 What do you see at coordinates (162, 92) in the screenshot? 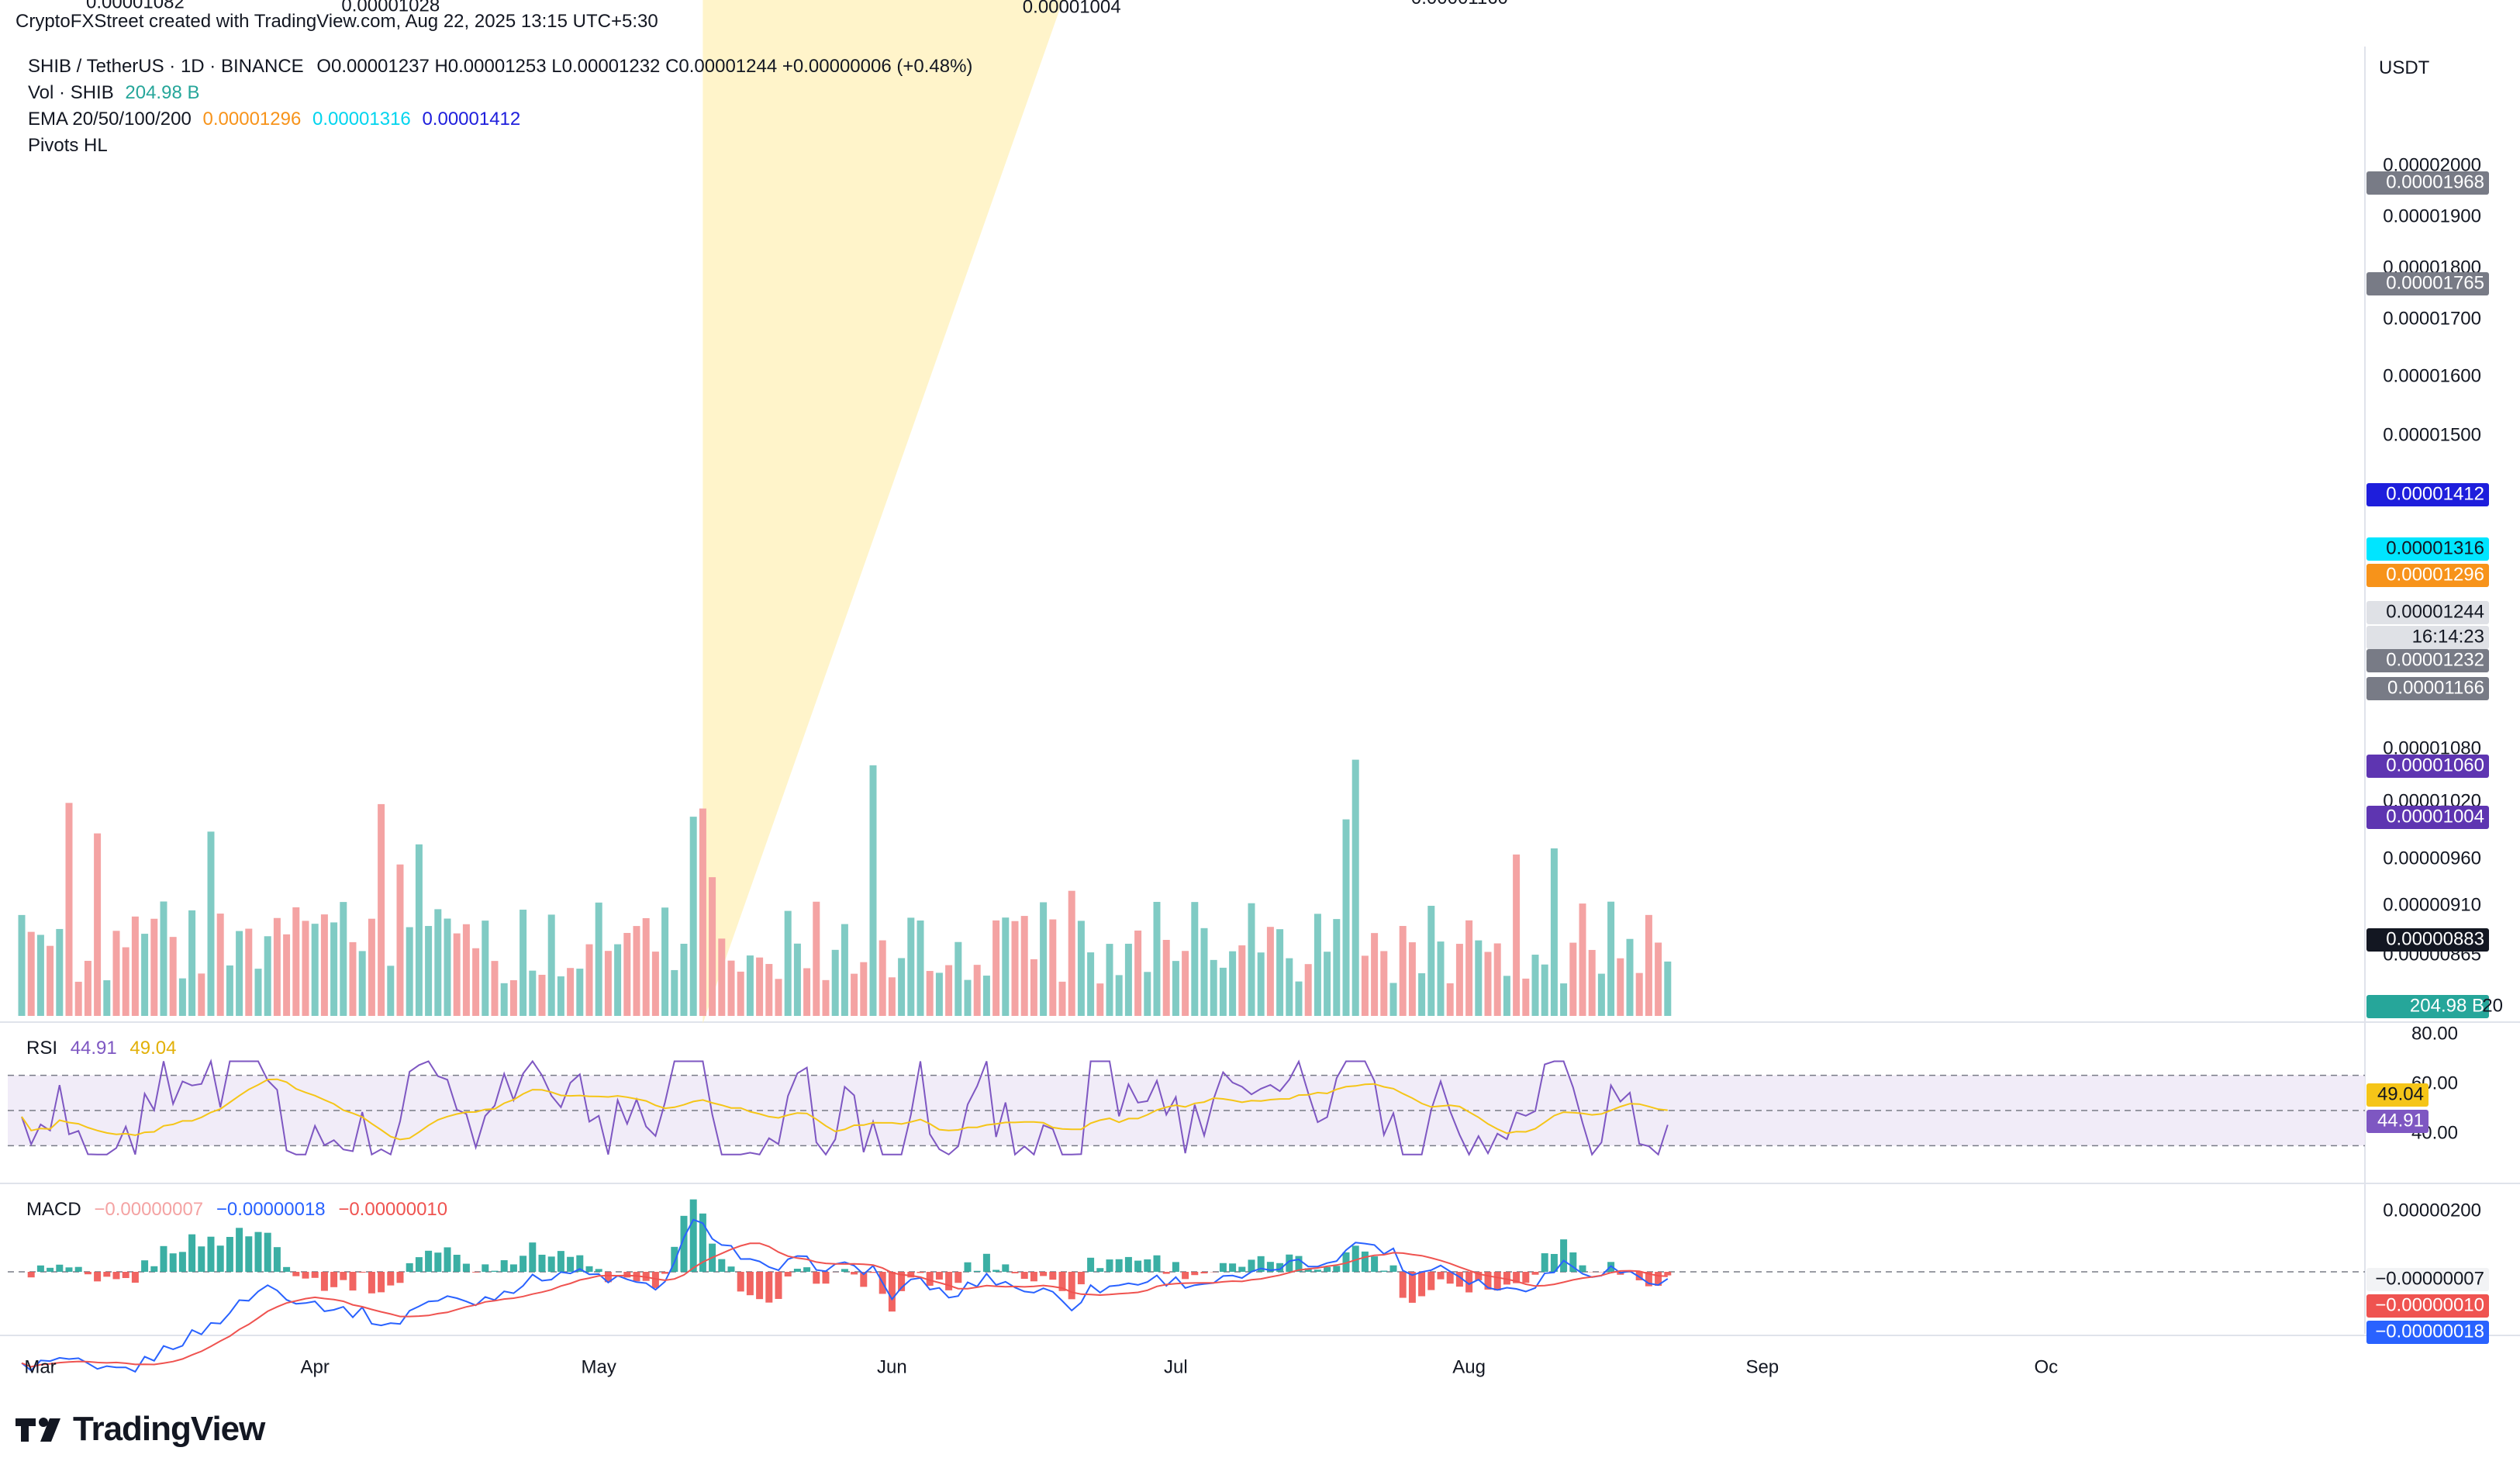
I see `volume-value: 204.98 B` at bounding box center [162, 92].